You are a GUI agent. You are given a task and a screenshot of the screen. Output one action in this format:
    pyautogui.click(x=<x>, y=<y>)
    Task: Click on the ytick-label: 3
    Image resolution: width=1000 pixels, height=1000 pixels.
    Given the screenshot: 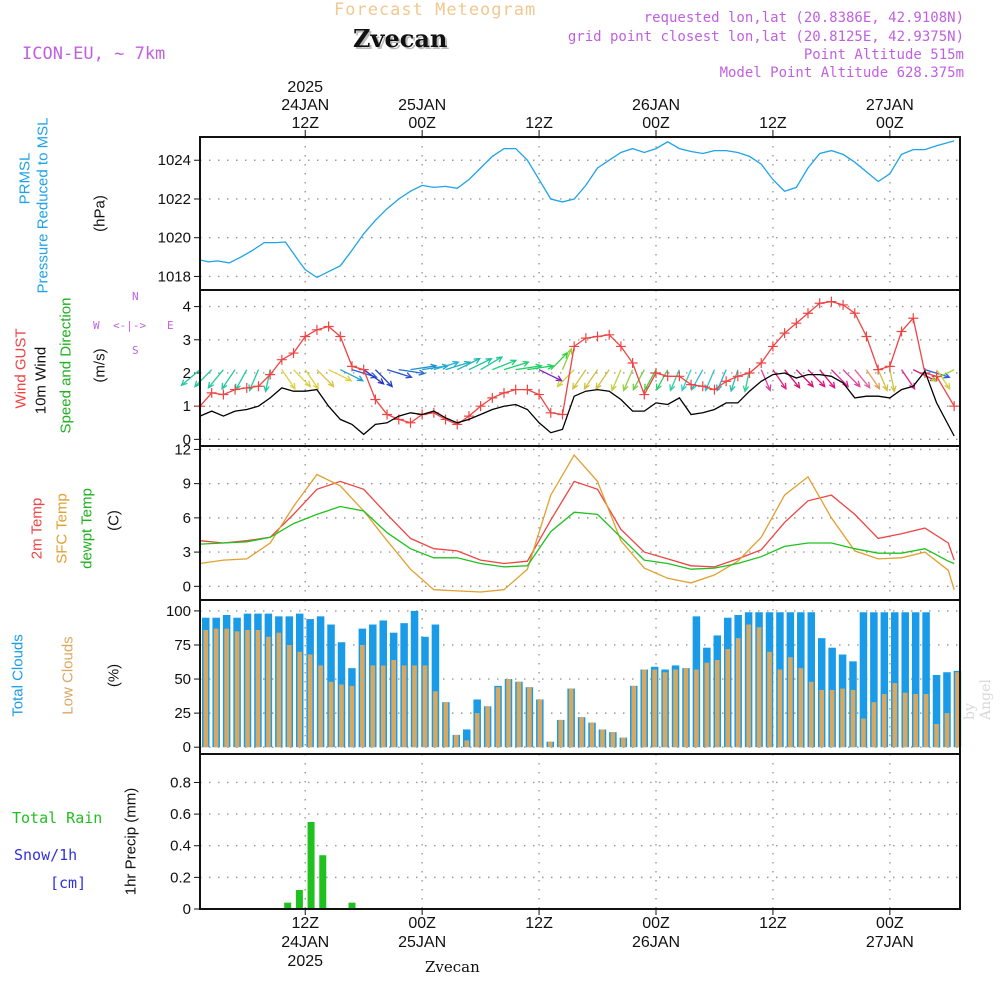 What is the action you would take?
    pyautogui.click(x=187, y=552)
    